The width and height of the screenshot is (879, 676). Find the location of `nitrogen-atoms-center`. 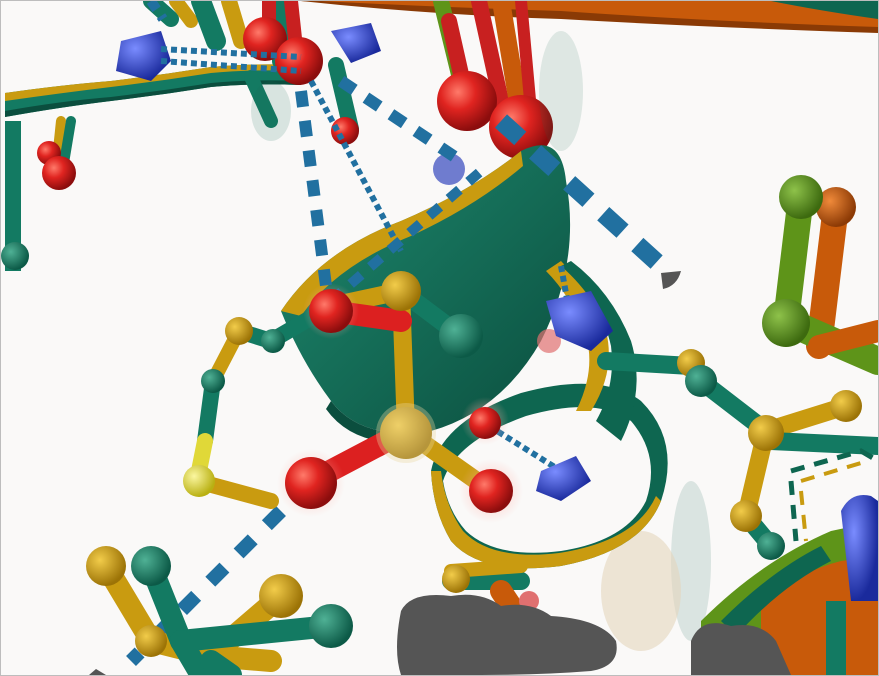

nitrogen-atoms-center is located at coordinates (574, 396).